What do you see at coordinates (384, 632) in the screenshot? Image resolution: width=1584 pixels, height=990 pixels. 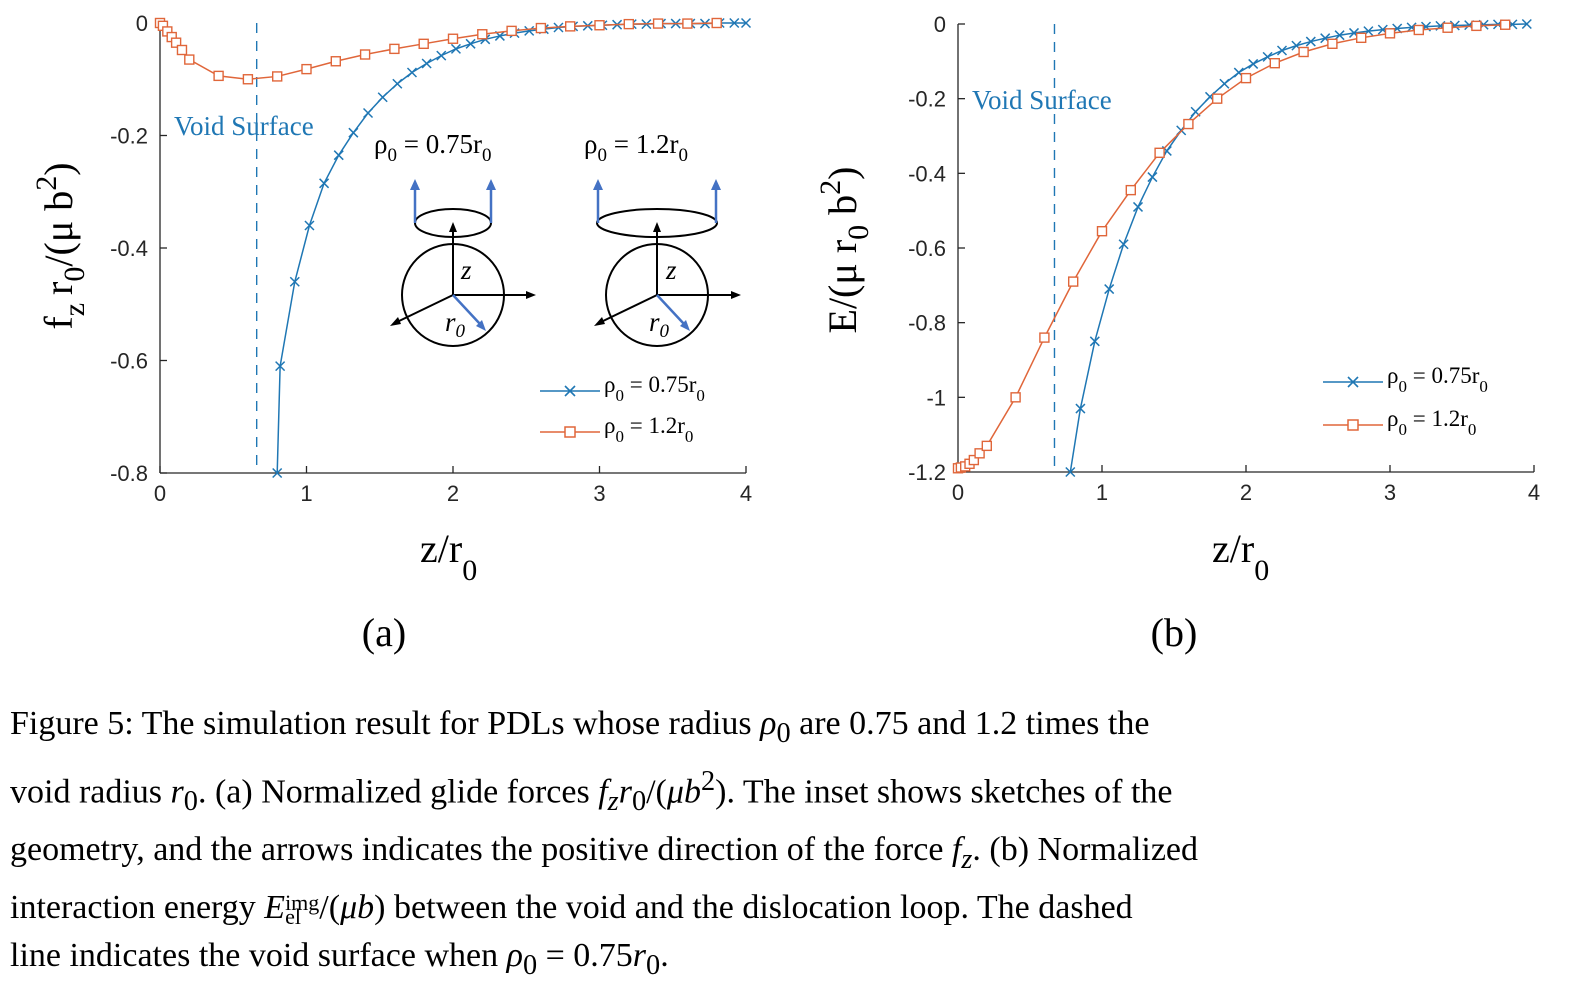 I see `chart-a-panel-label: (a)` at bounding box center [384, 632].